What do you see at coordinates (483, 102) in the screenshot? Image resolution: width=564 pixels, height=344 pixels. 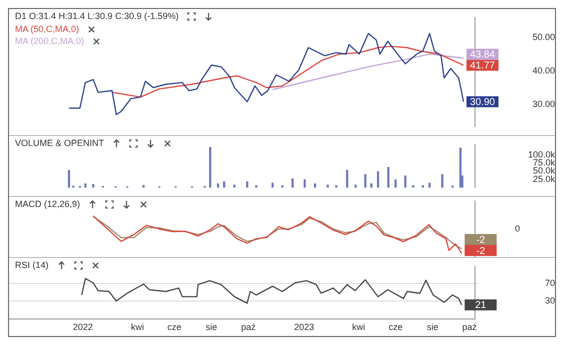 I see `annotation: 30.90` at bounding box center [483, 102].